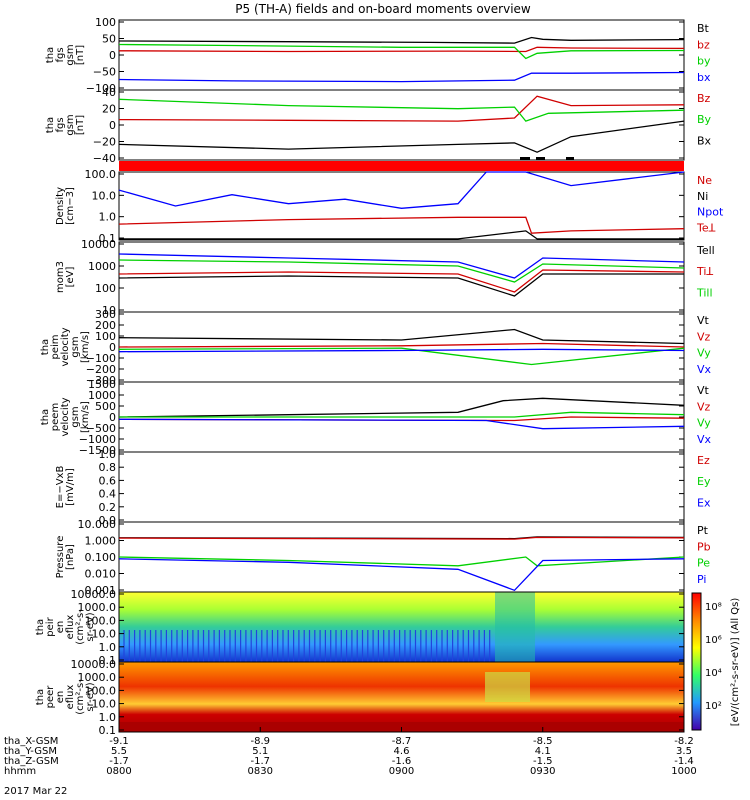  Describe the element at coordinates (401, 424) in the screenshot. I see `series-vx` at that location.